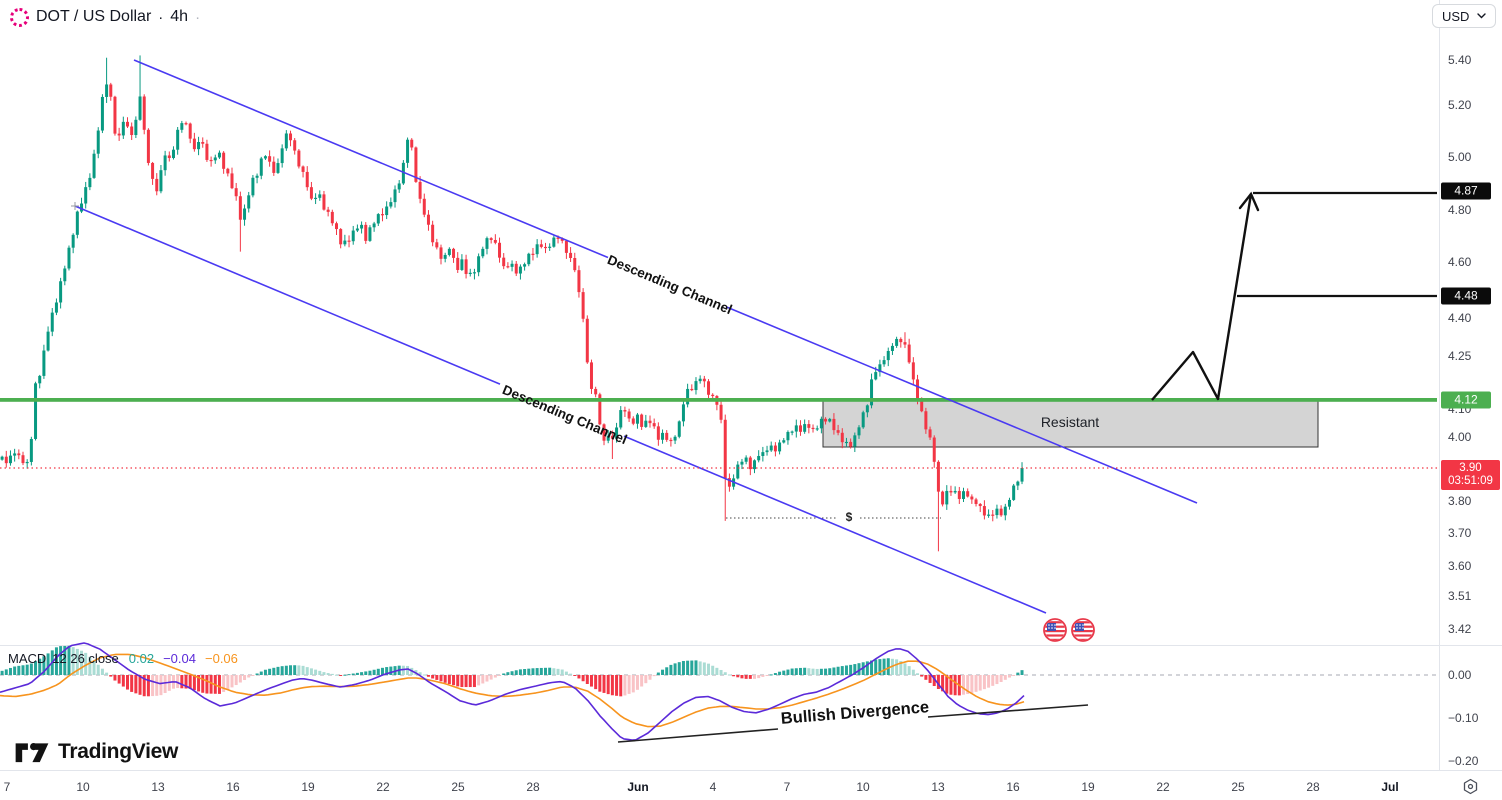 This screenshot has height=800, width=1502. What do you see at coordinates (1460, 157) in the screenshot?
I see `price-tick: 5.00` at bounding box center [1460, 157].